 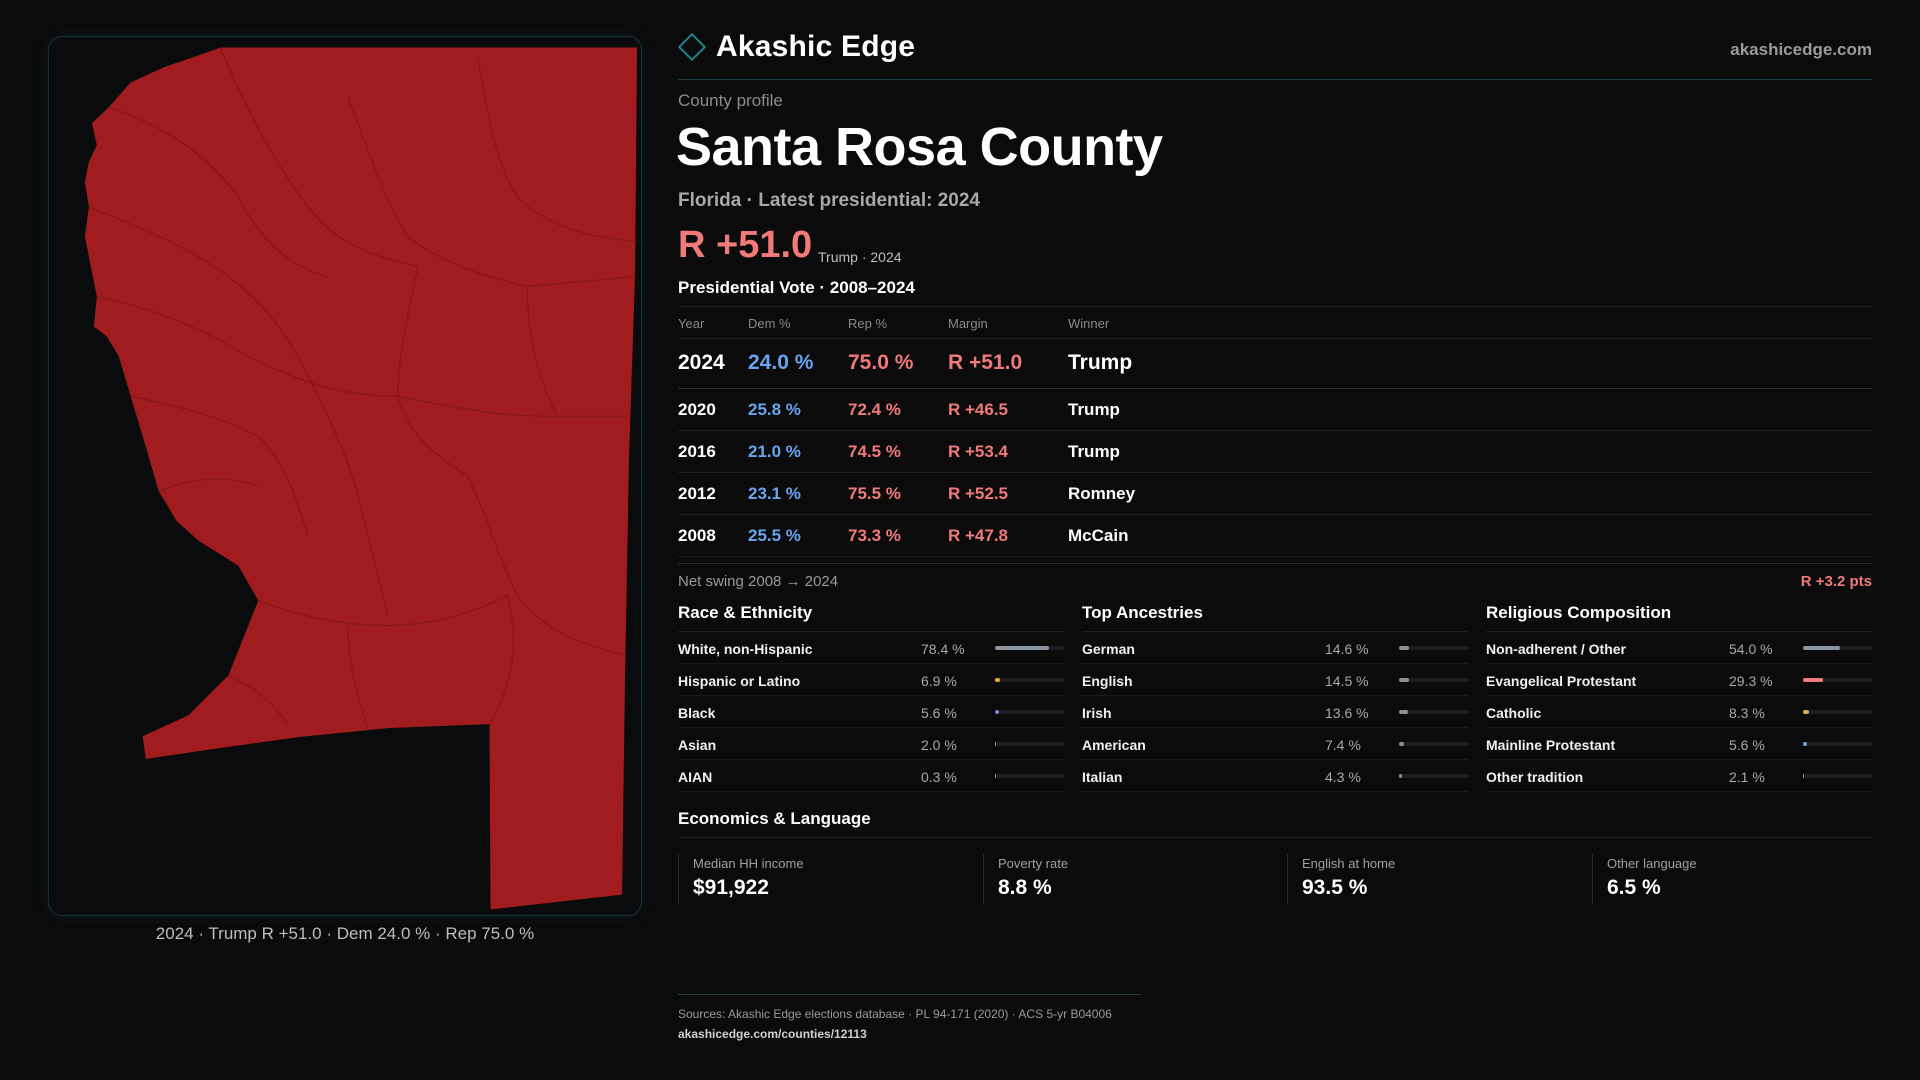 I want to click on stat-poverty-rate: Poverty rate 8.8 %, so click(x=1128, y=879).